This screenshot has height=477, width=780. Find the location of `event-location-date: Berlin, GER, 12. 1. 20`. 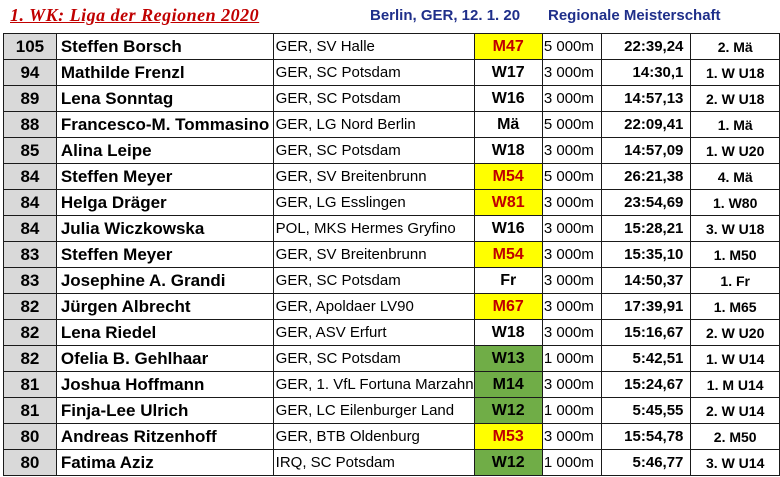

event-location-date: Berlin, GER, 12. 1. 20 is located at coordinates (445, 15).